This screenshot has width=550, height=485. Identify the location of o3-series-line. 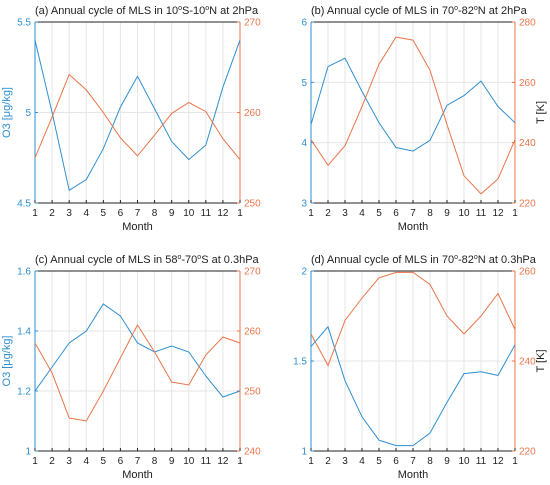
(413, 104).